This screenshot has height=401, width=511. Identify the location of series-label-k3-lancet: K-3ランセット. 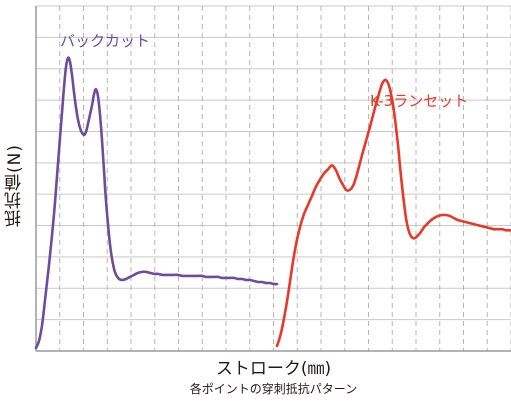
(419, 101).